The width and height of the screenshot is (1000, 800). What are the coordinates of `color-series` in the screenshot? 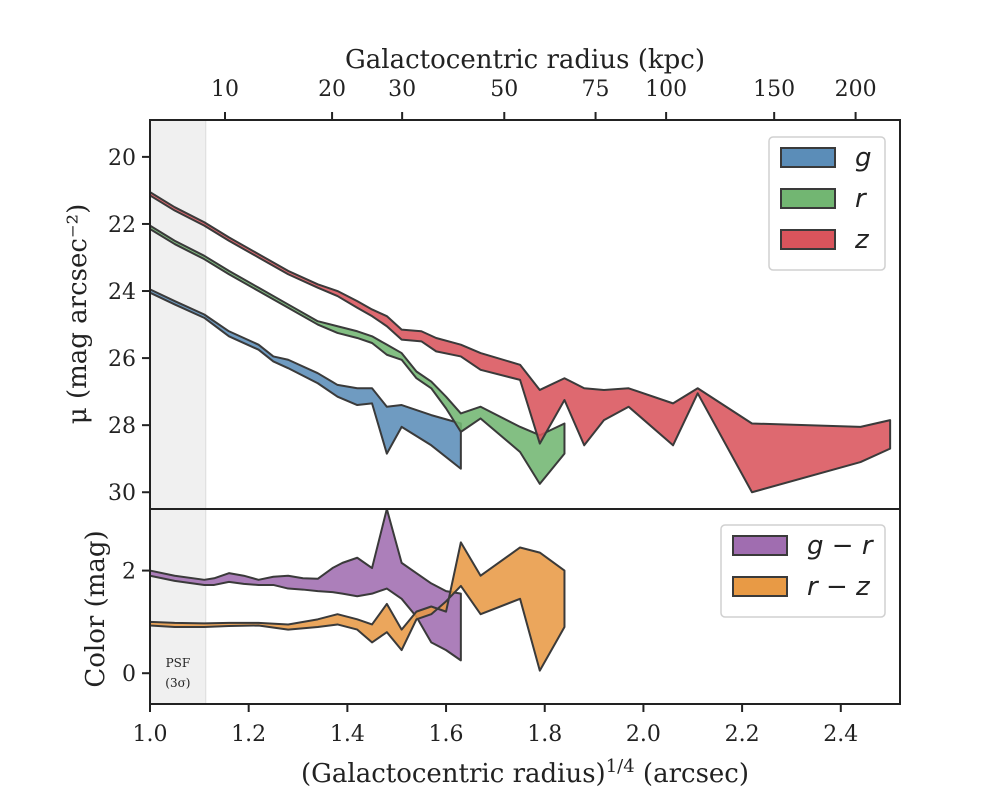 It's located at (357, 590).